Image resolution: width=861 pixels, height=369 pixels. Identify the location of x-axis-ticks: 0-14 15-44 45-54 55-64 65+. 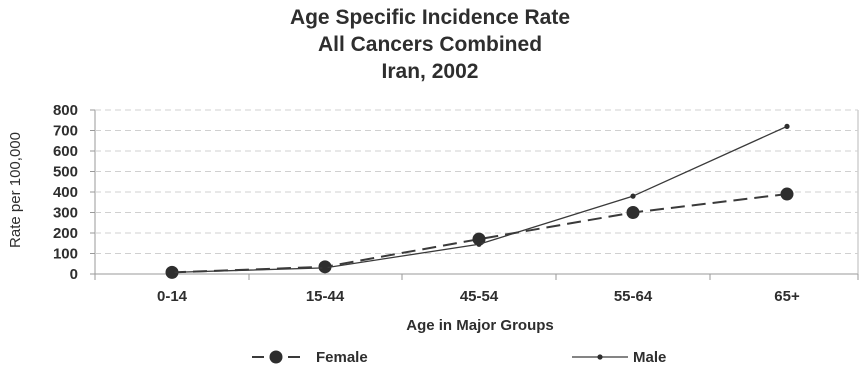
(476, 289).